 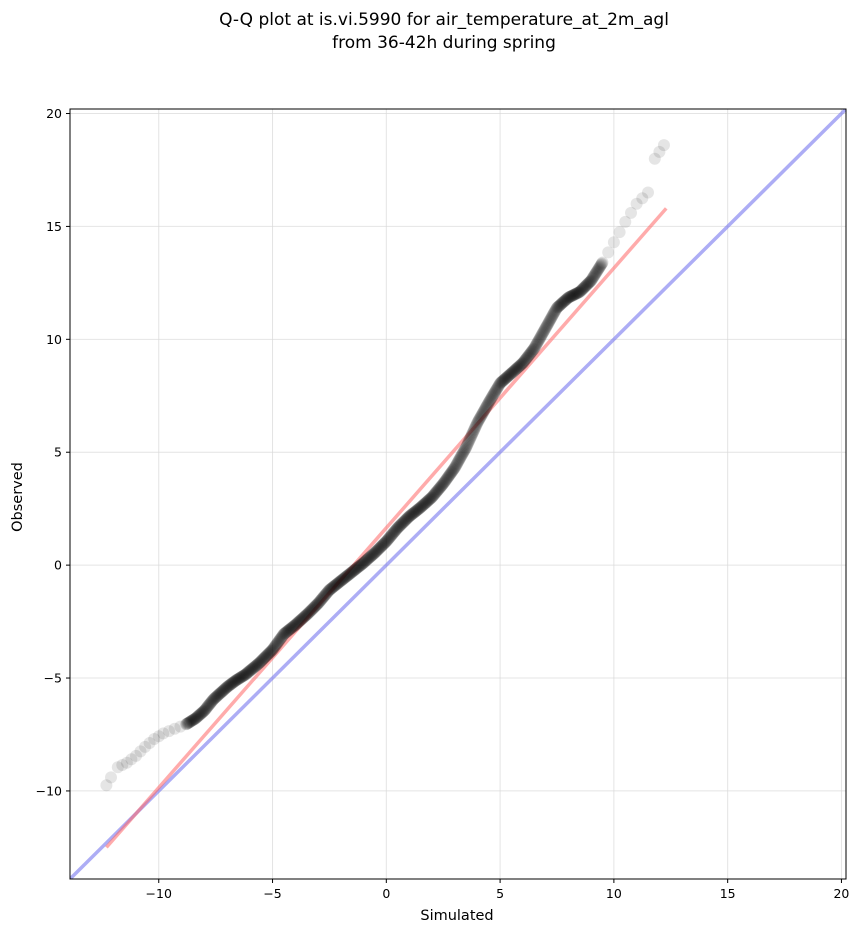 What do you see at coordinates (159, 893) in the screenshot?
I see `x-tick-label: −10` at bounding box center [159, 893].